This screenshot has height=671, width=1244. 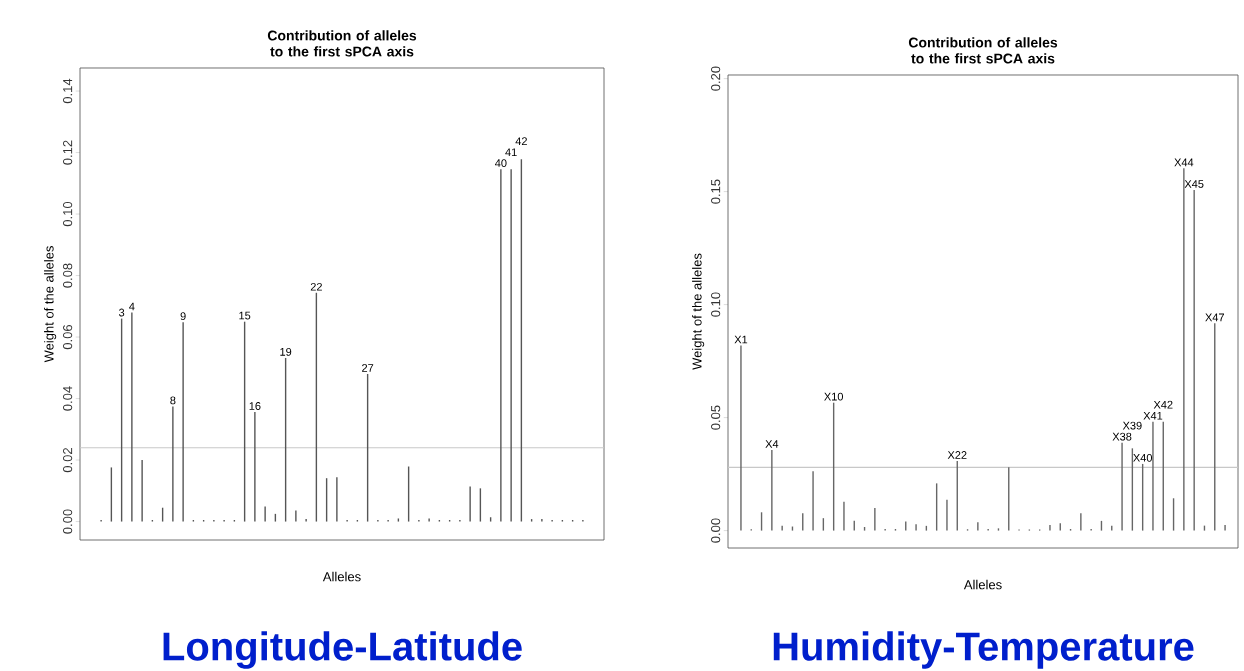 I want to click on category-label: 40, so click(x=501, y=163).